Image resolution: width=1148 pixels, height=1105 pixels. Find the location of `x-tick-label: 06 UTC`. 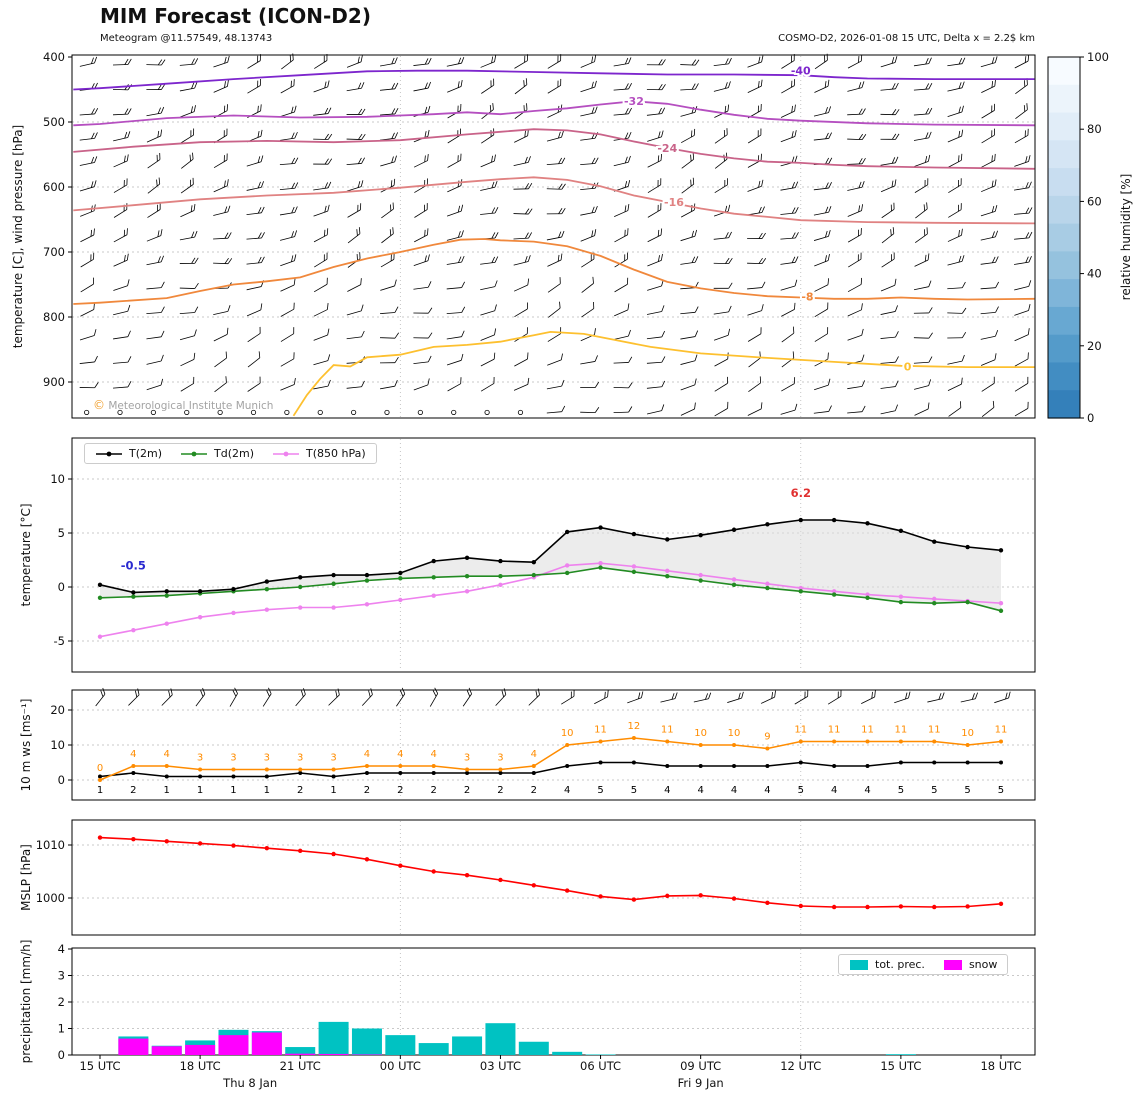

x-tick-label: 06 UTC is located at coordinates (600, 1066).